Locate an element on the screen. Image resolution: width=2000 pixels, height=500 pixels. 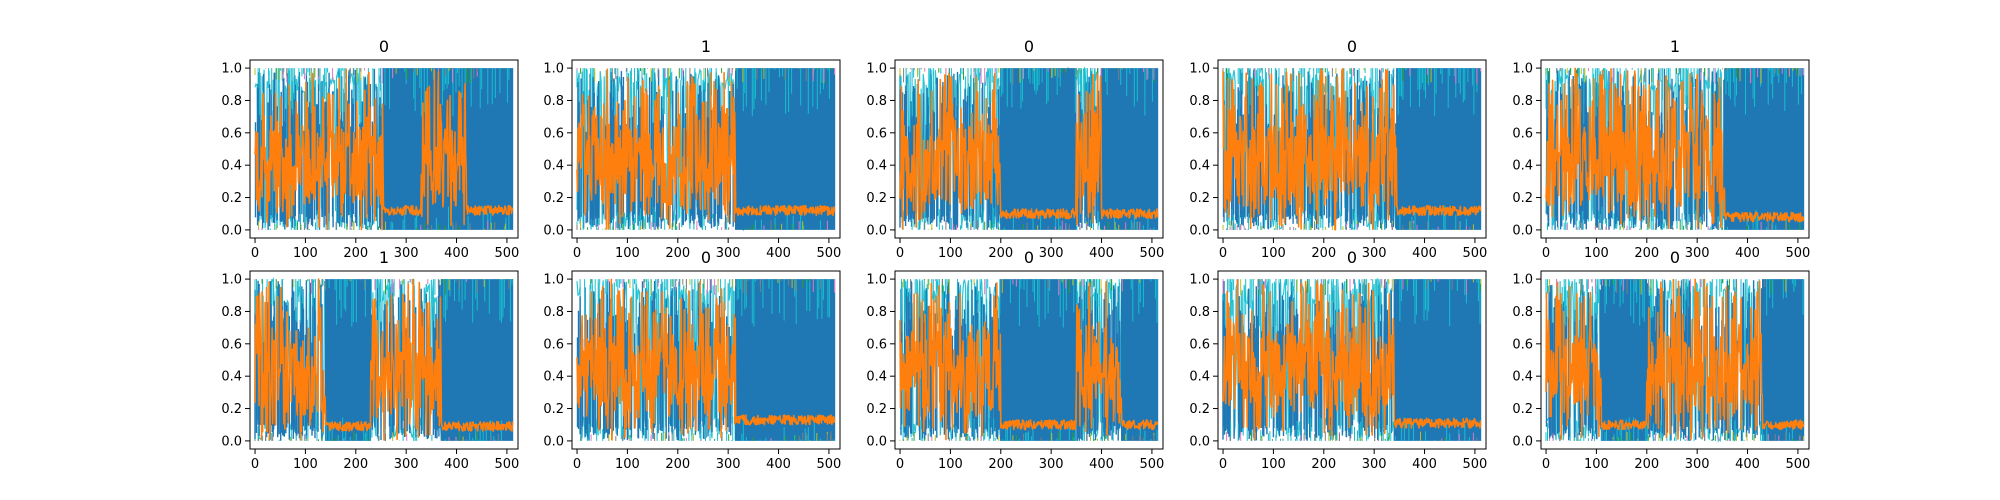
subplot-6: 0 0 100 200 300 400 500 0.0 0.2 0.4 0.6 0.8 1.0 is located at coordinates (692, 360).